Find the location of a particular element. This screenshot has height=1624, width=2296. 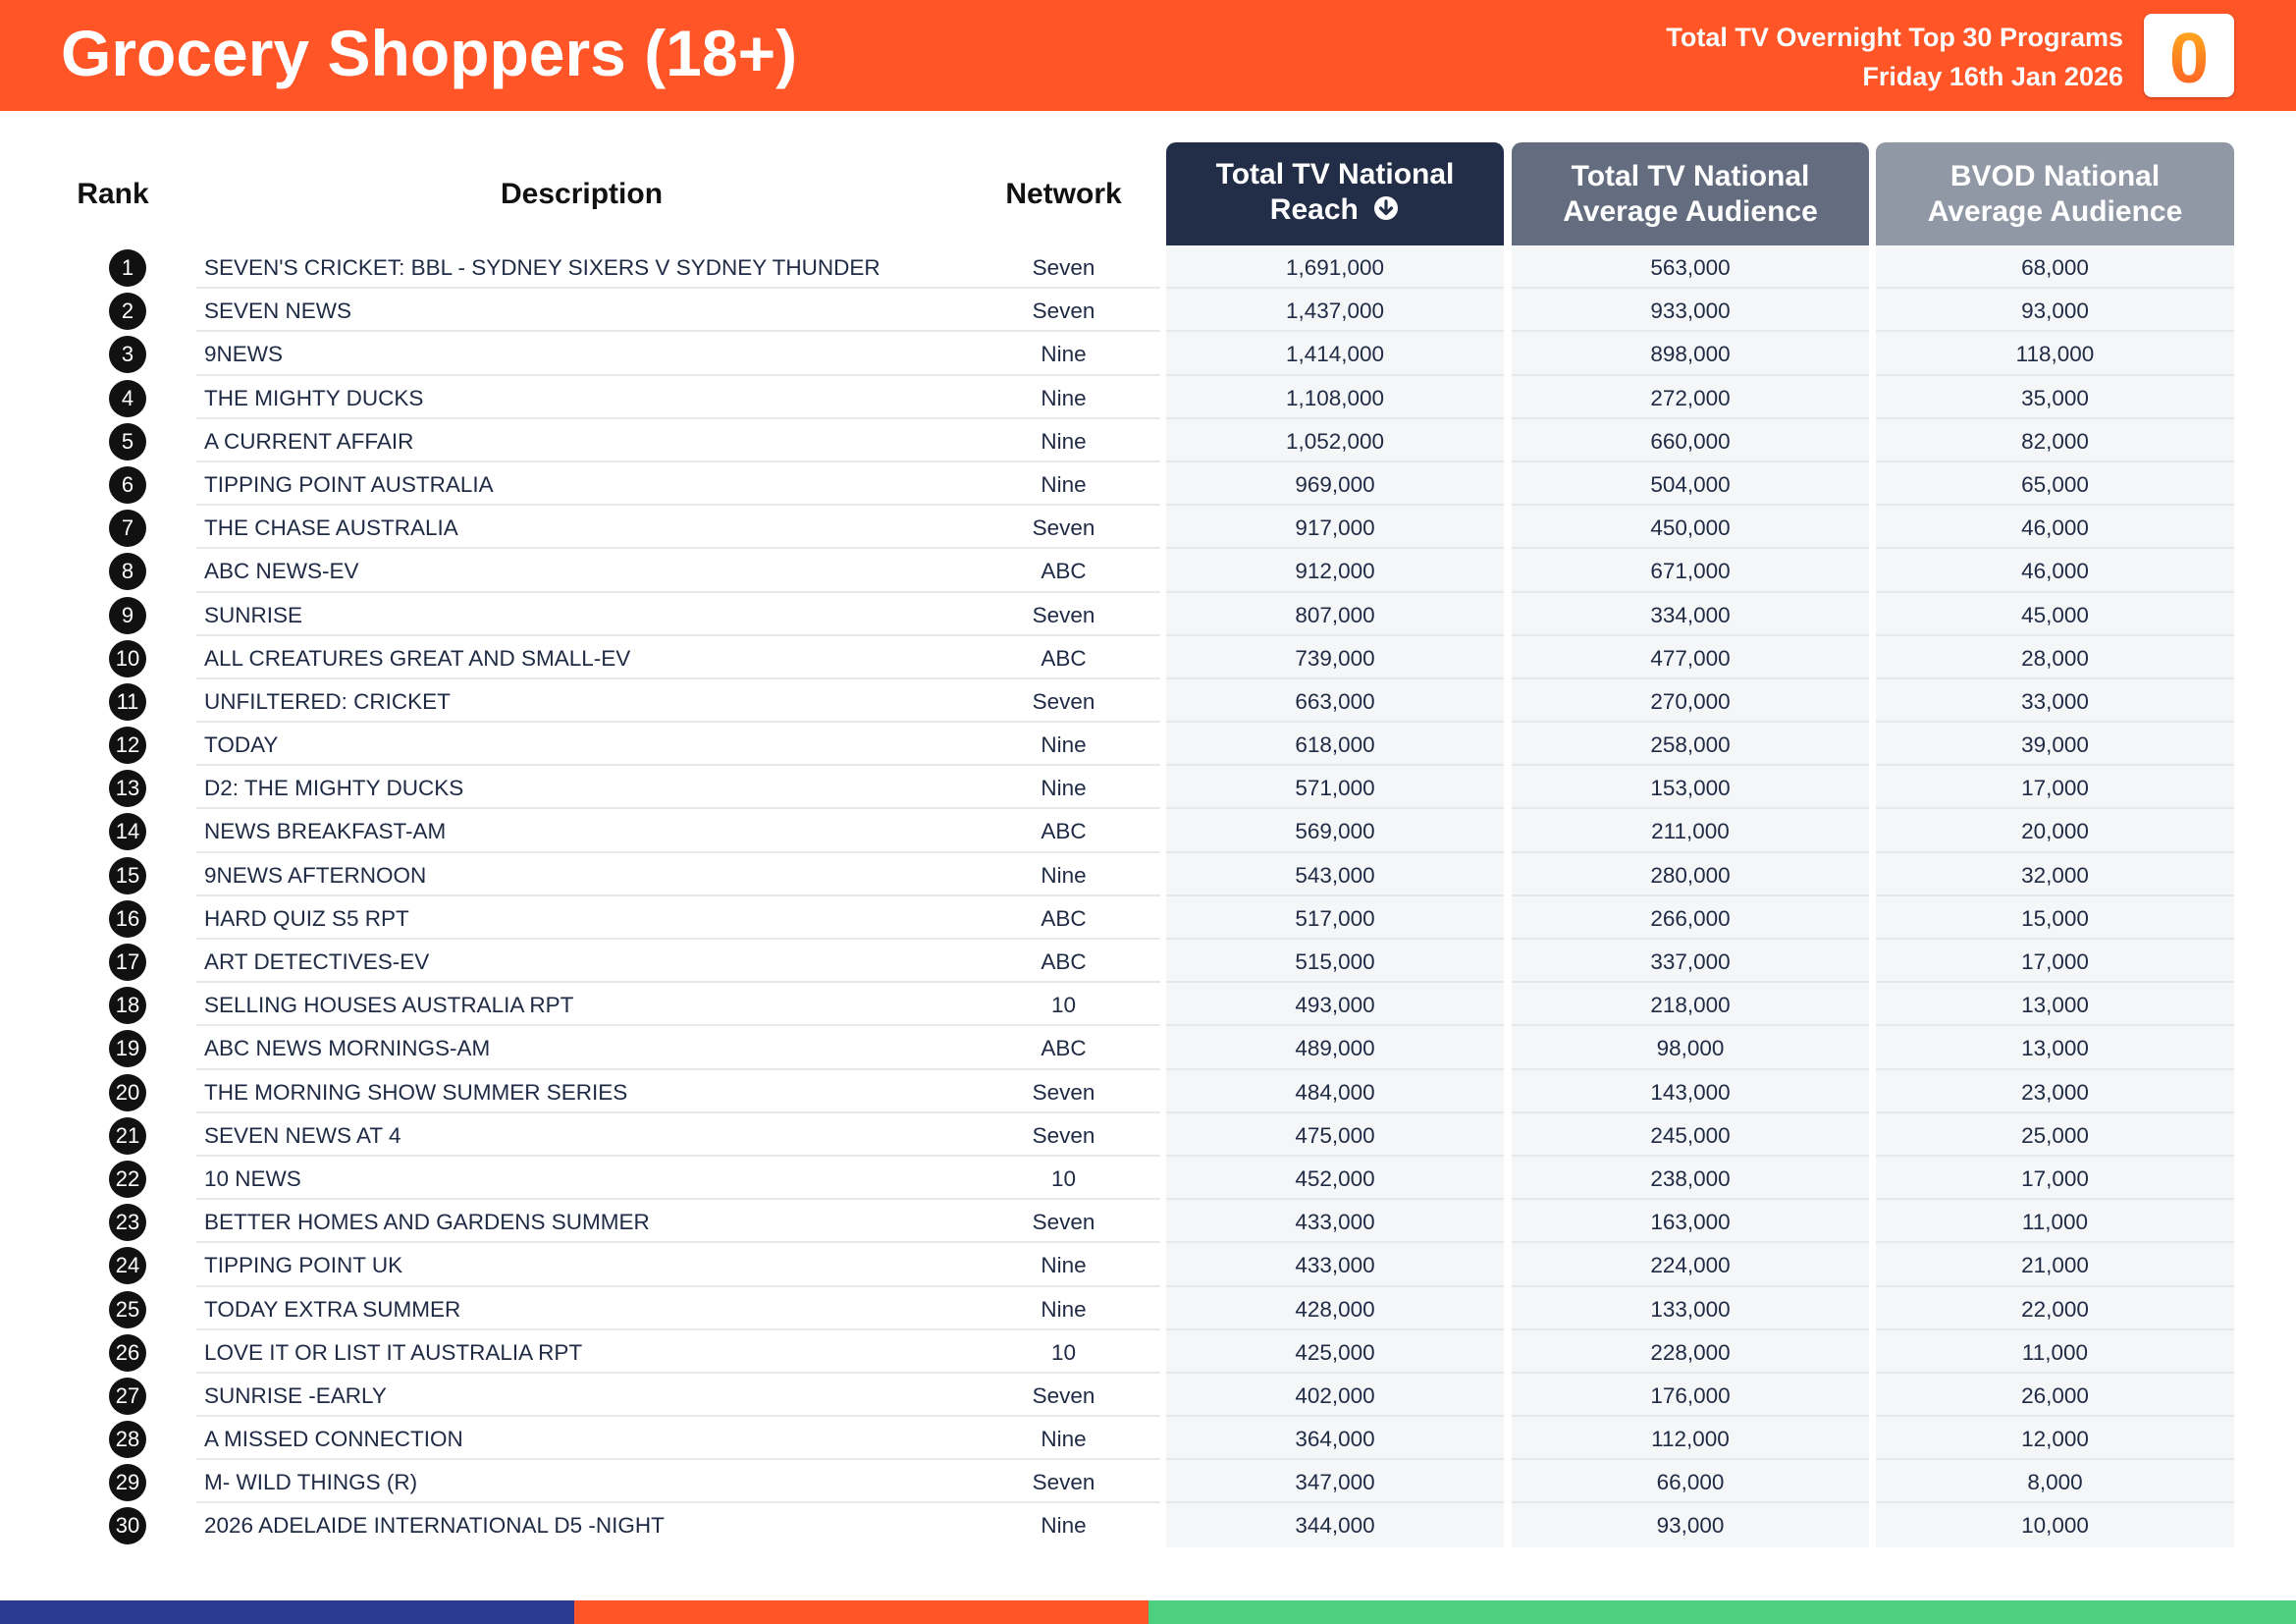

column-header-bvod: BVOD National Average Audience is located at coordinates (2055, 193).